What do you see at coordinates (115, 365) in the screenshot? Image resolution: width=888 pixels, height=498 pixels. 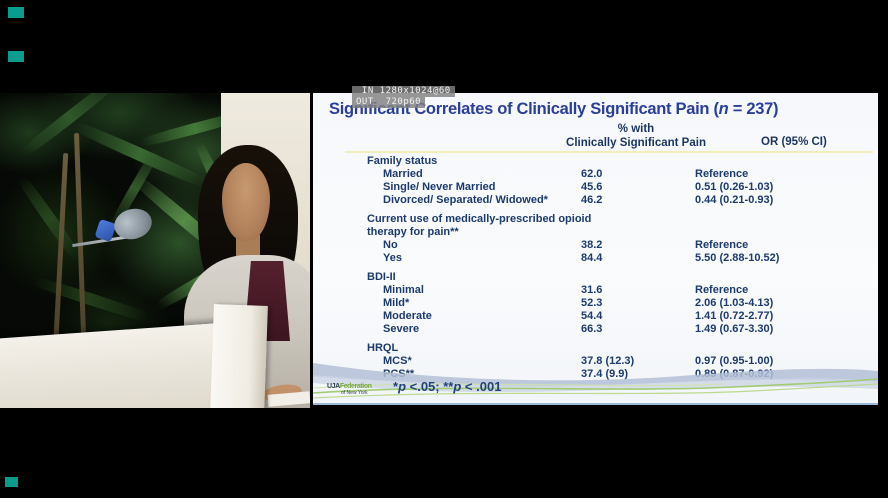 I see `podium` at bounding box center [115, 365].